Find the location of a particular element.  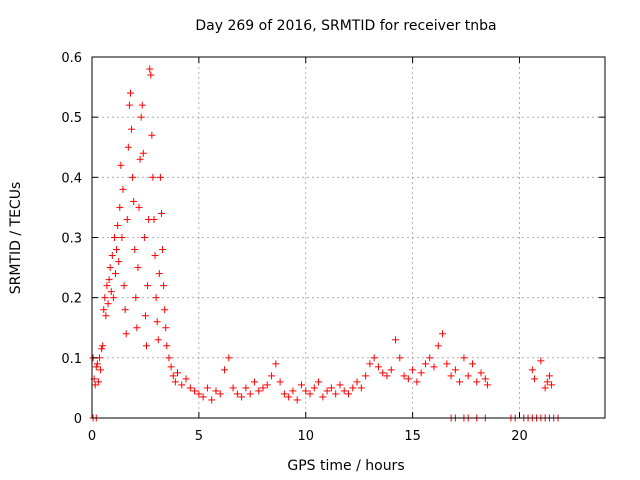

x-tick-label: 15 is located at coordinates (412, 436).